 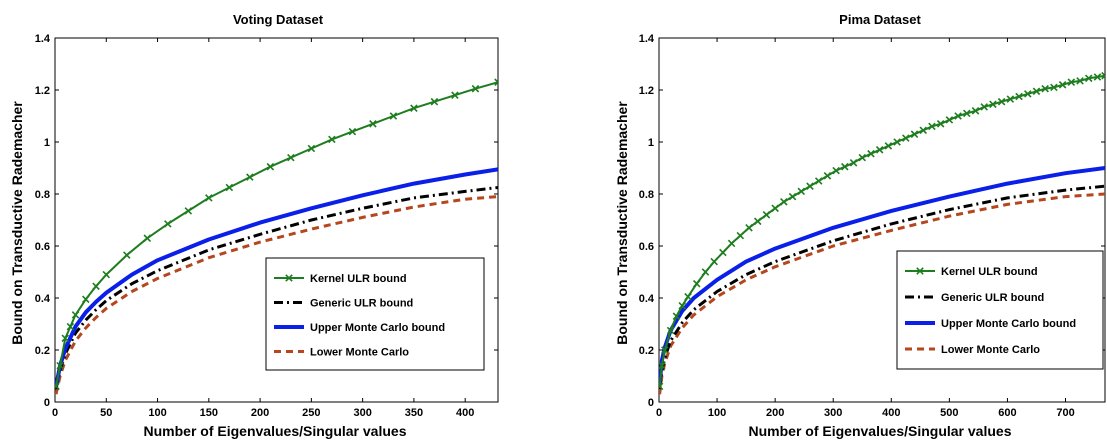 What do you see at coordinates (414, 413) in the screenshot?
I see `x-tick-label: 350` at bounding box center [414, 413].